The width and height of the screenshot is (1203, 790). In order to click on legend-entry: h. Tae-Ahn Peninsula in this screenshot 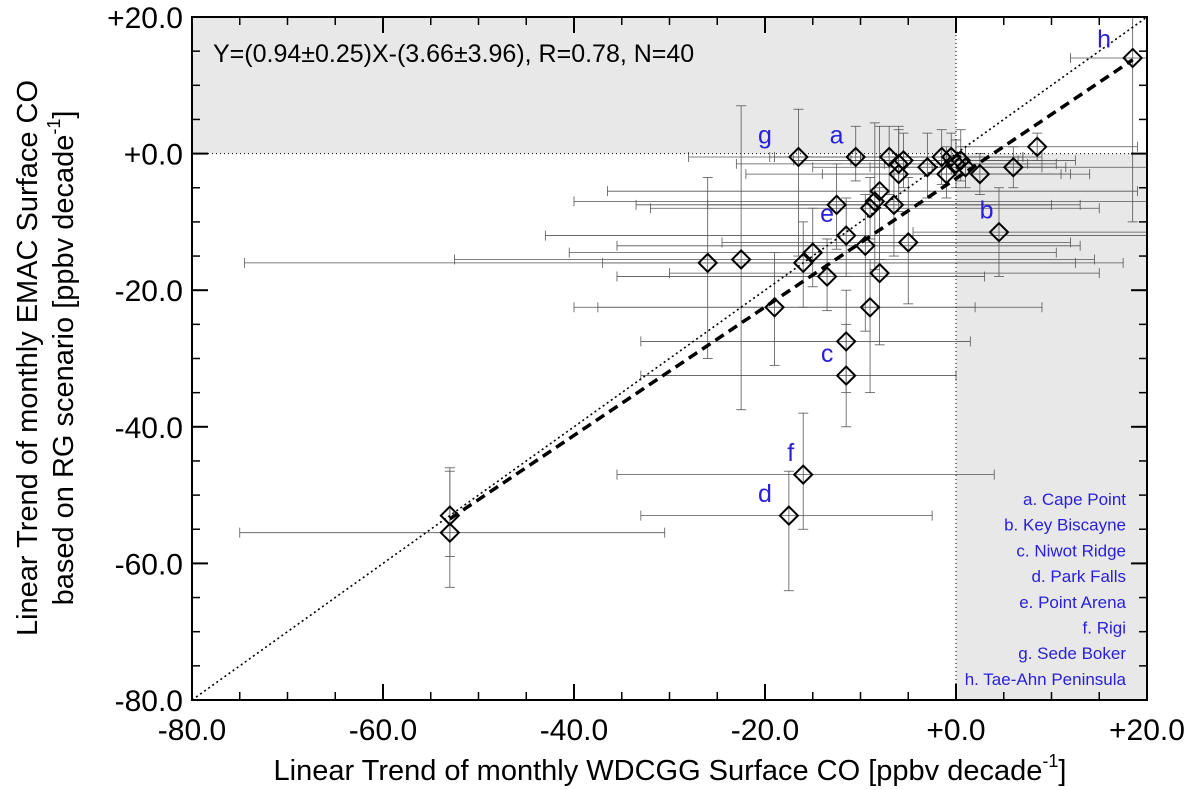, I will do `click(1046, 679)`.